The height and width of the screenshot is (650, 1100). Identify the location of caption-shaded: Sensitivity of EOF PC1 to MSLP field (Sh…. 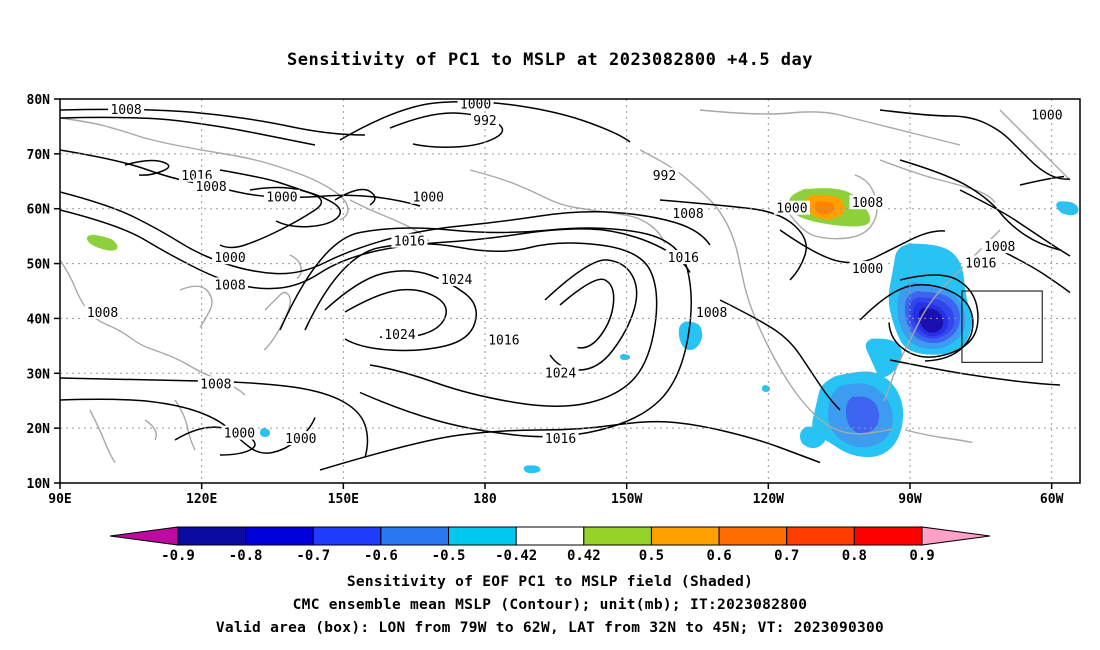
(550, 582).